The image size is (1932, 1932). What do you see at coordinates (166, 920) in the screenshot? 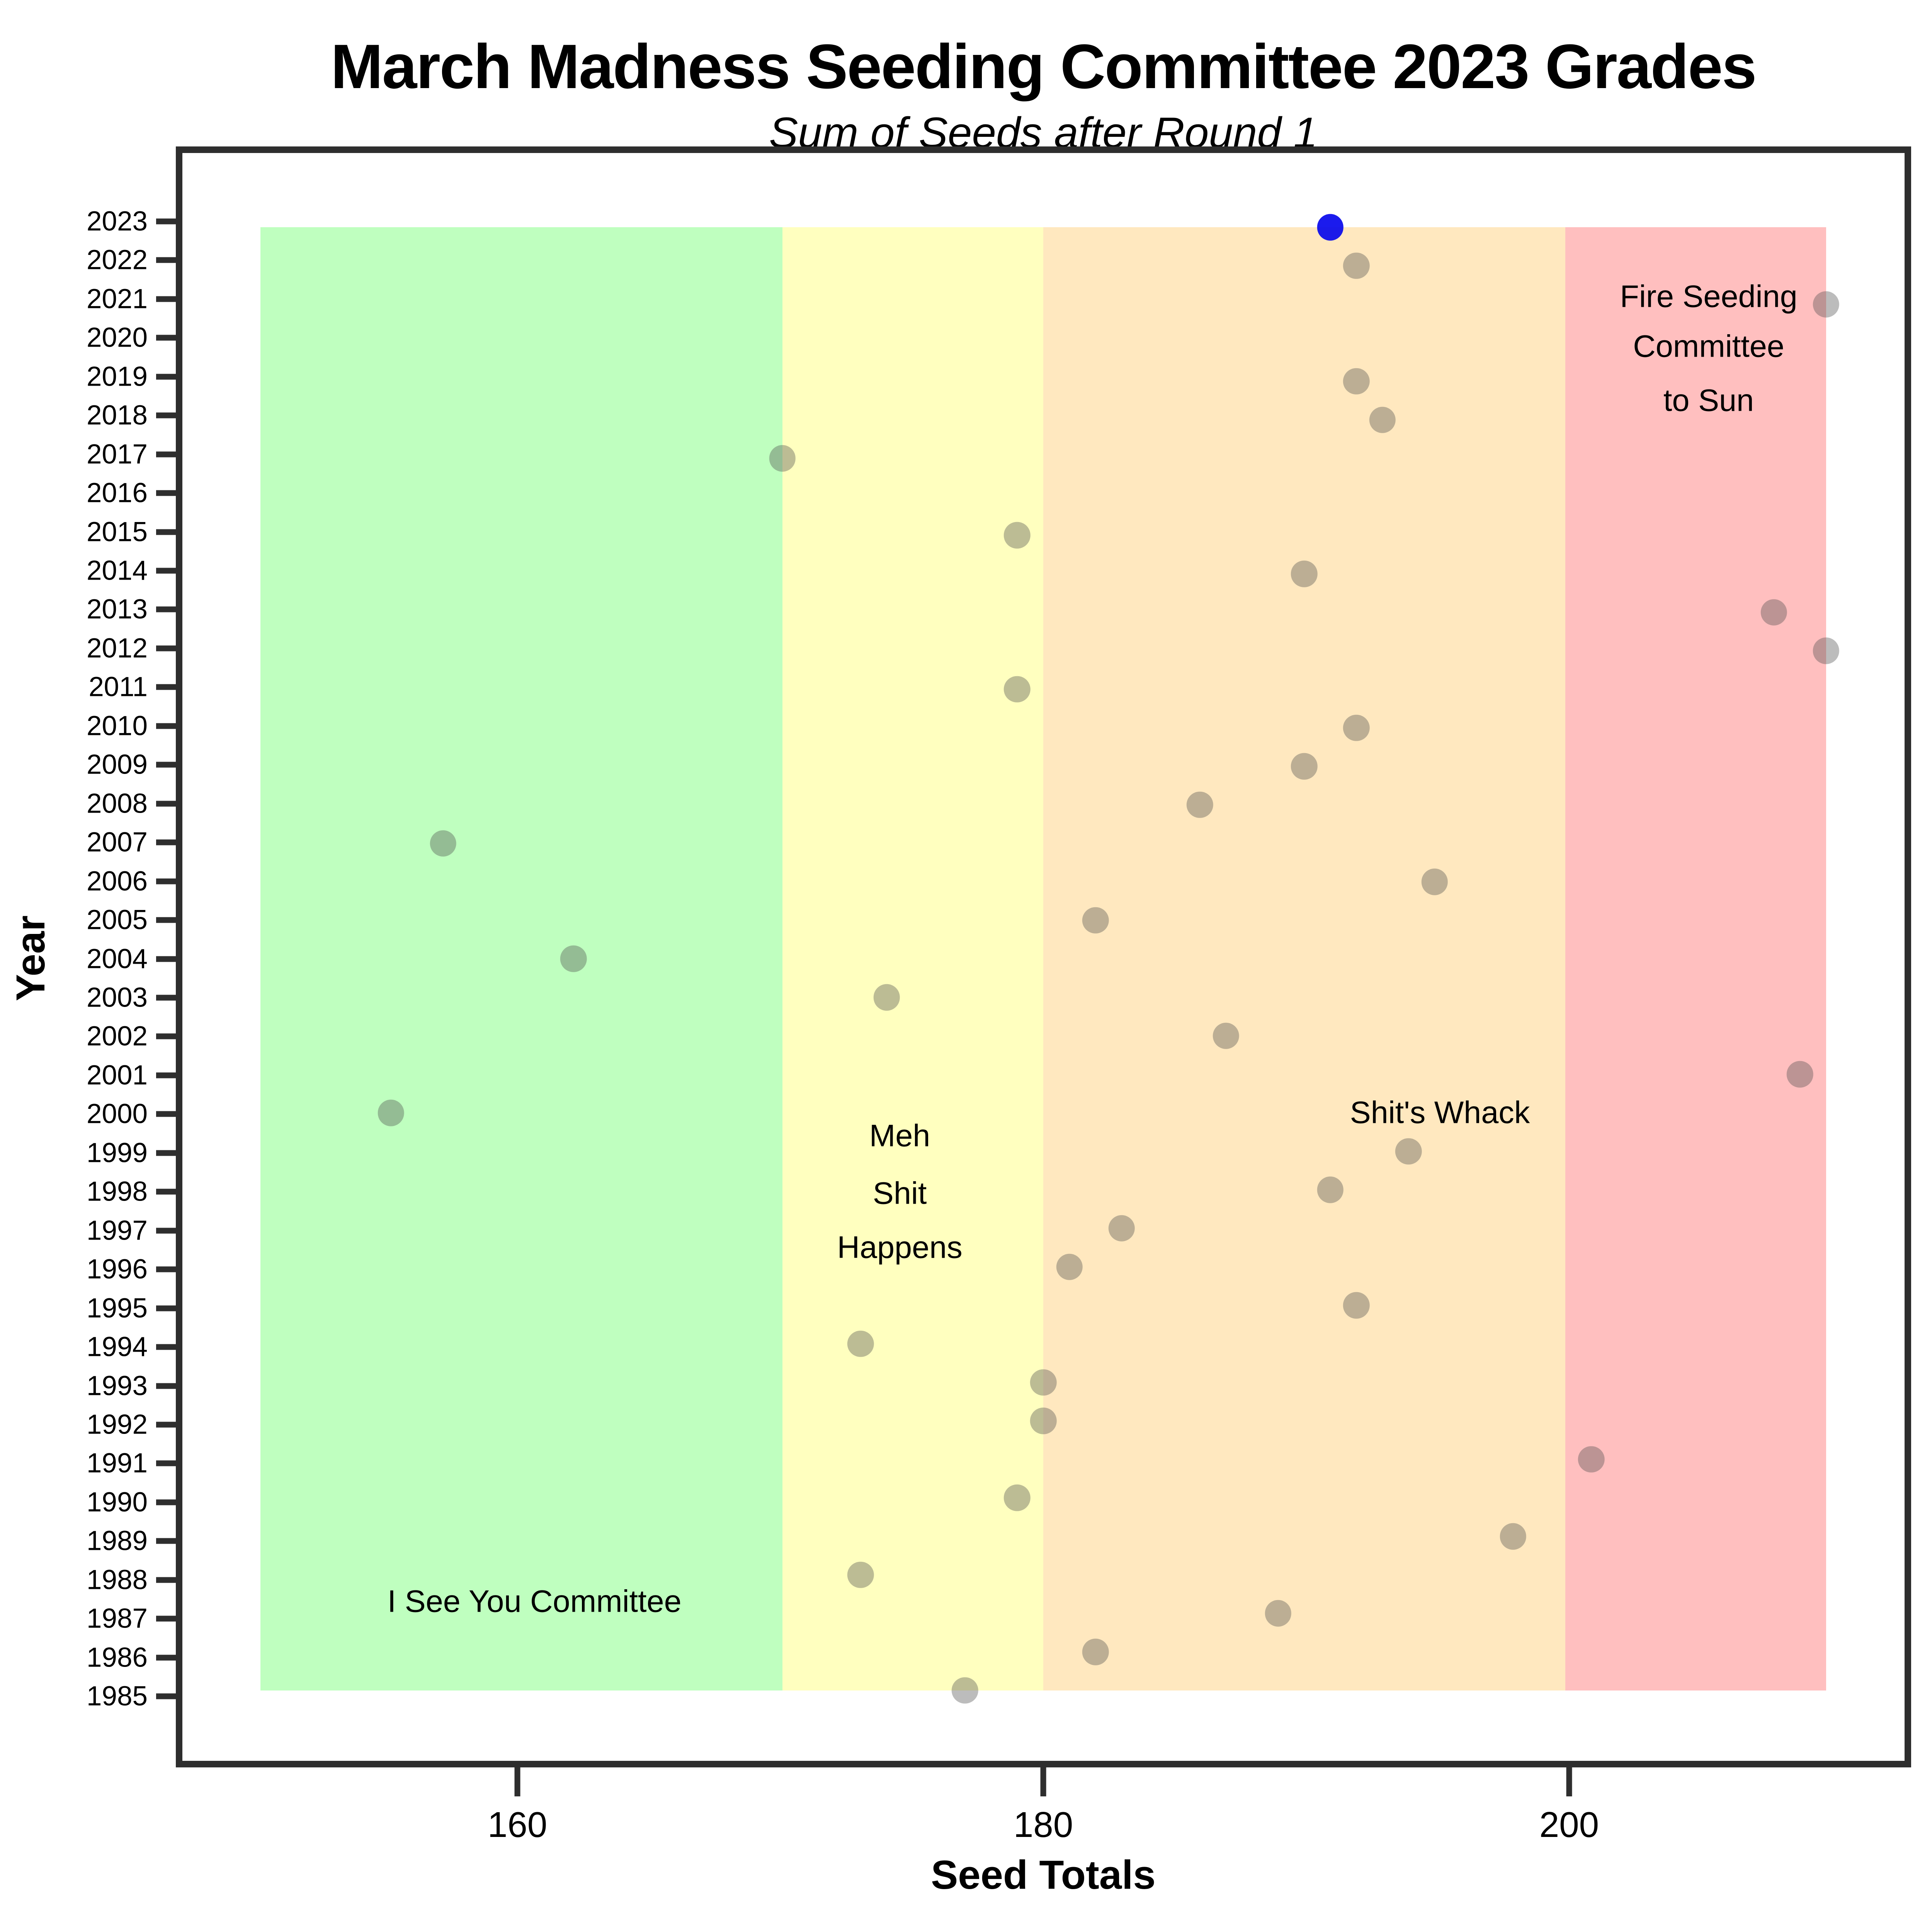
I see `y-tick-2005` at bounding box center [166, 920].